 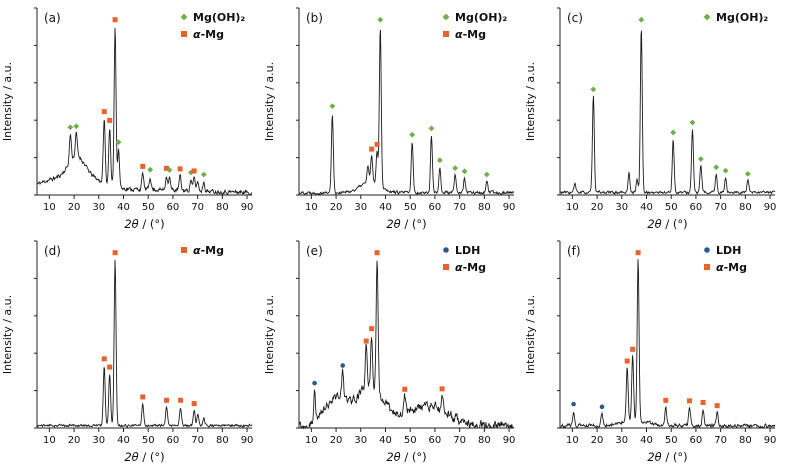 I want to click on panel-label: (b), so click(x=314, y=18).